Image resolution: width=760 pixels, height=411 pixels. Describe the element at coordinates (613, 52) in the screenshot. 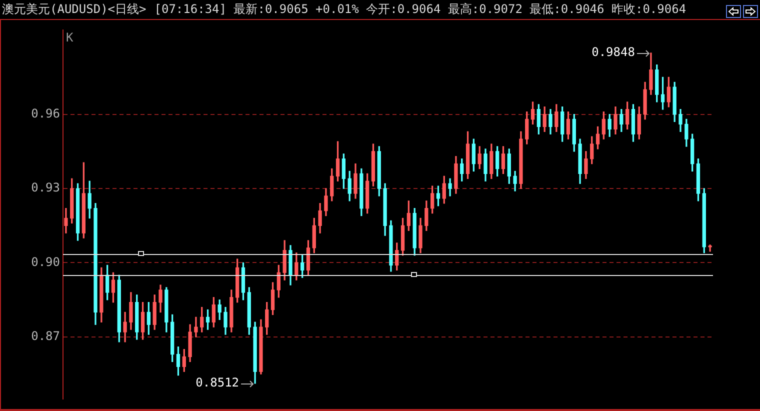

I see `annotation: 0.9848` at that location.